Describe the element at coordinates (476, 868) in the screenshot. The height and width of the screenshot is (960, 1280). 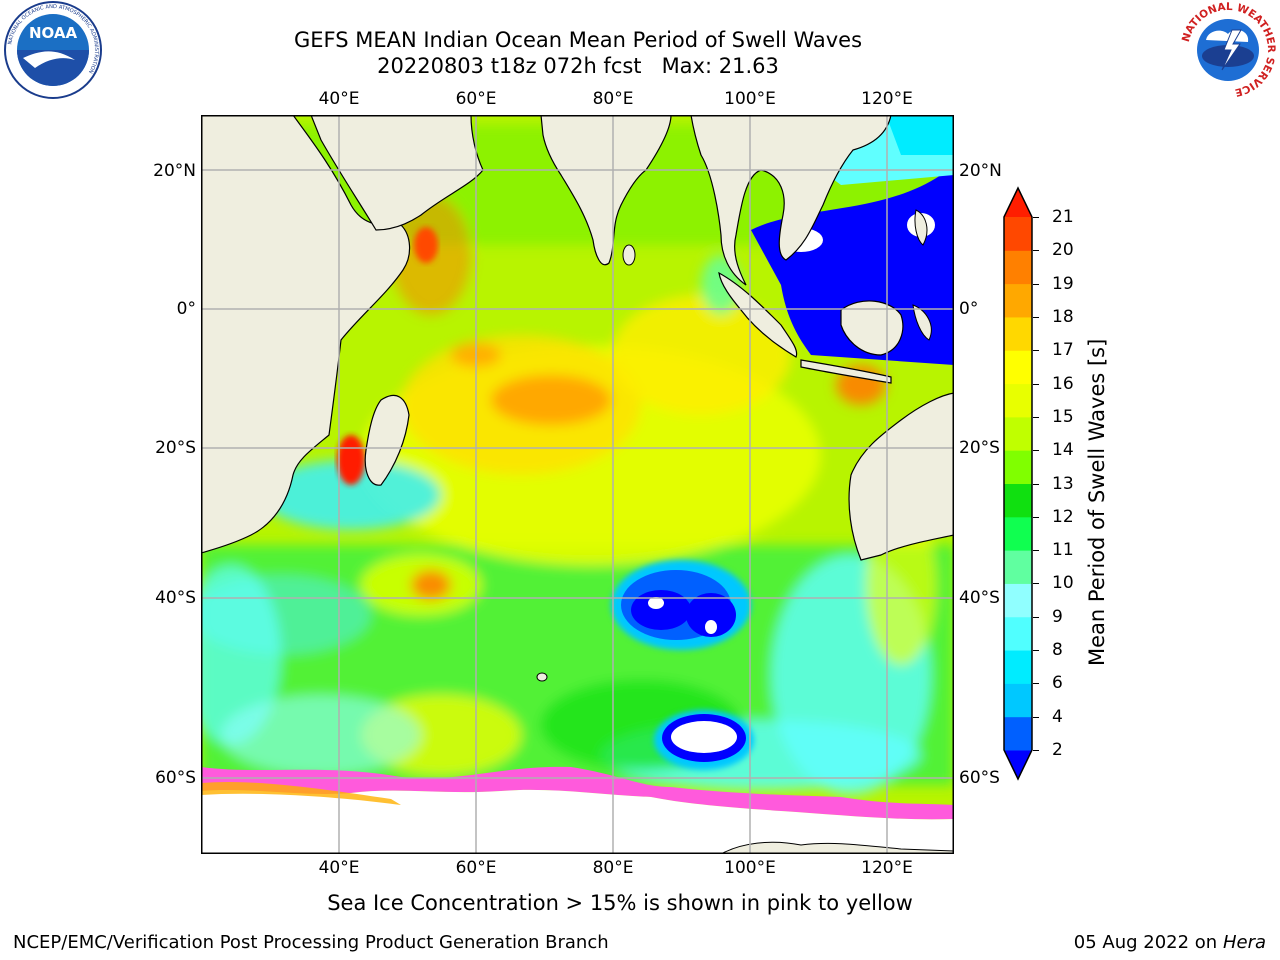
I see `lon-label-bottom: 60°E` at that location.